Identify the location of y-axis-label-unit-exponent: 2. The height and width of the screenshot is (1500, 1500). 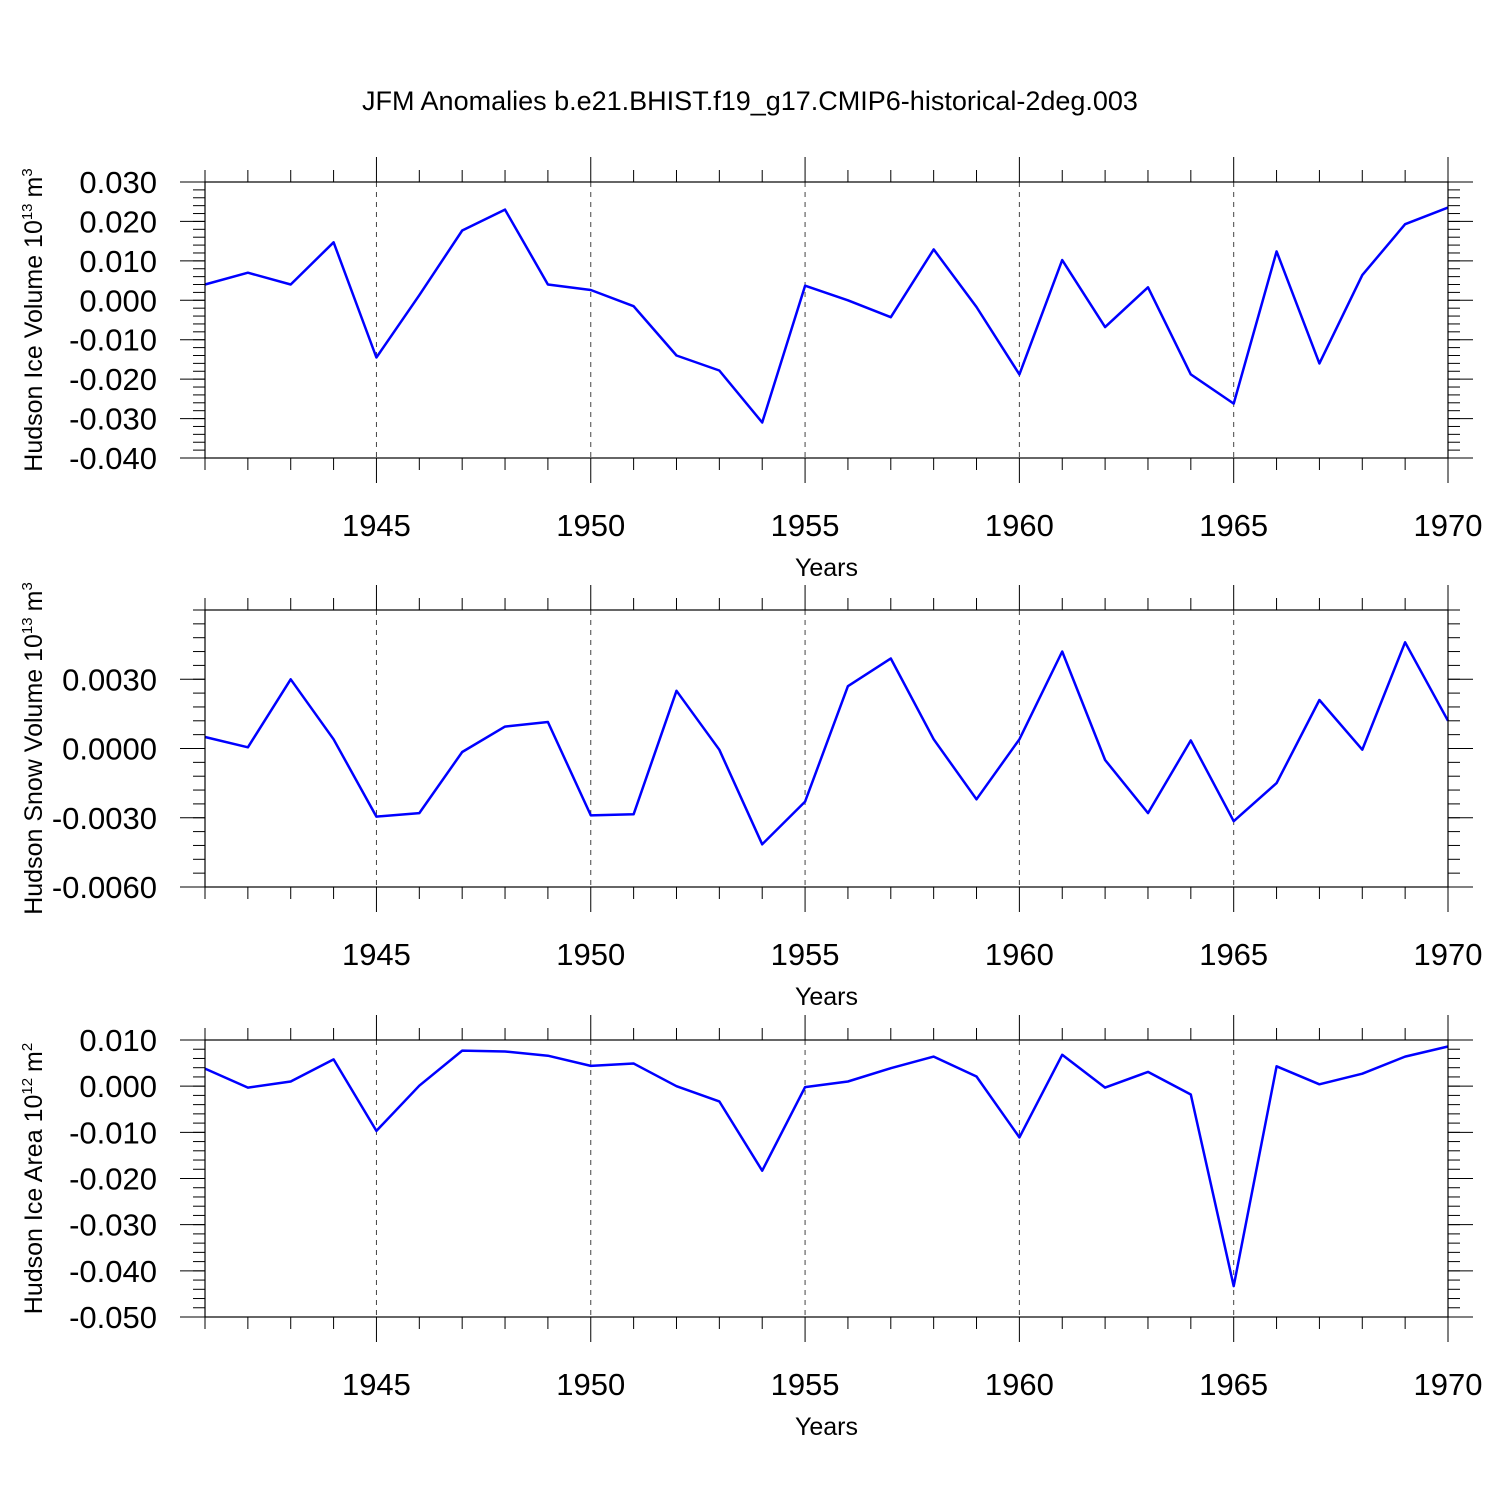
(27, 1047).